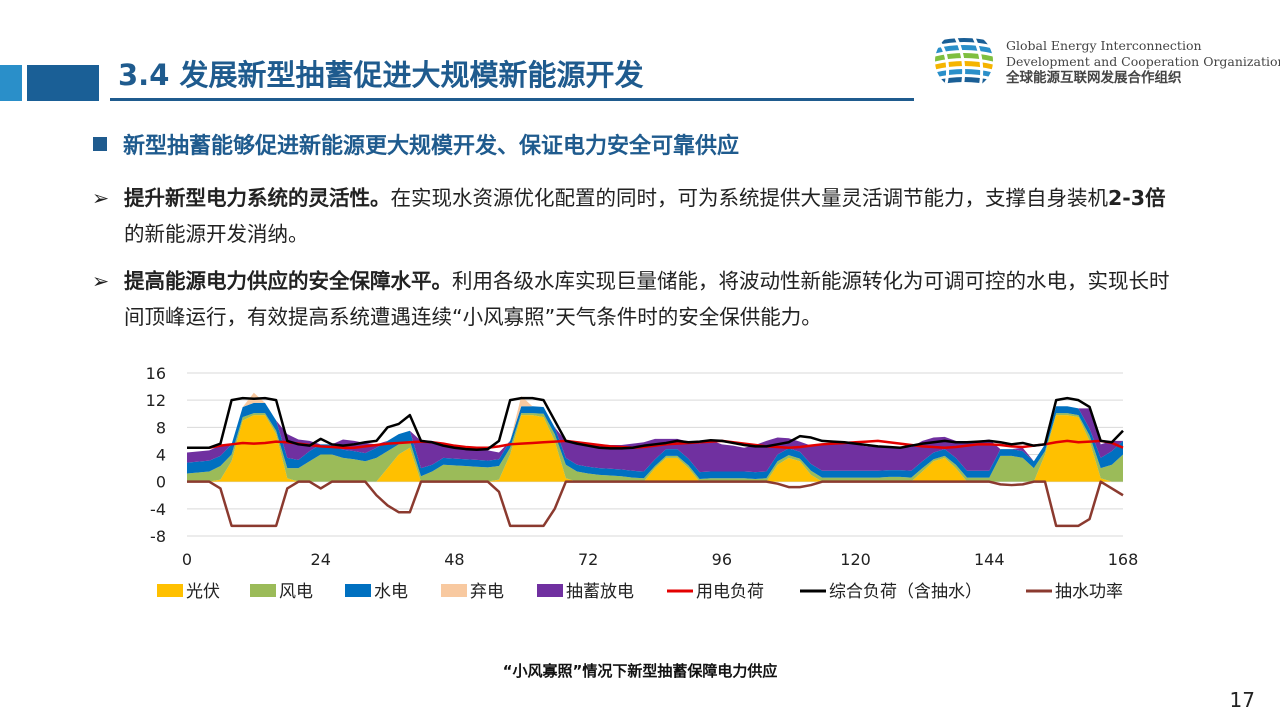  I want to click on x-tick-label: 24, so click(321, 559).